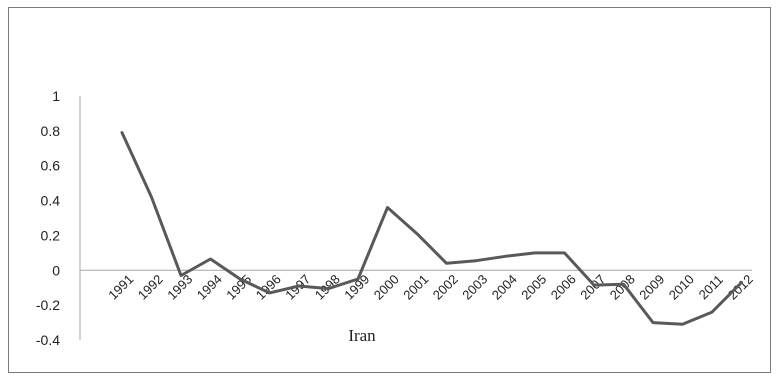 This screenshot has height=380, width=779. What do you see at coordinates (150, 287) in the screenshot?
I see `x-tick-label: 1992` at bounding box center [150, 287].